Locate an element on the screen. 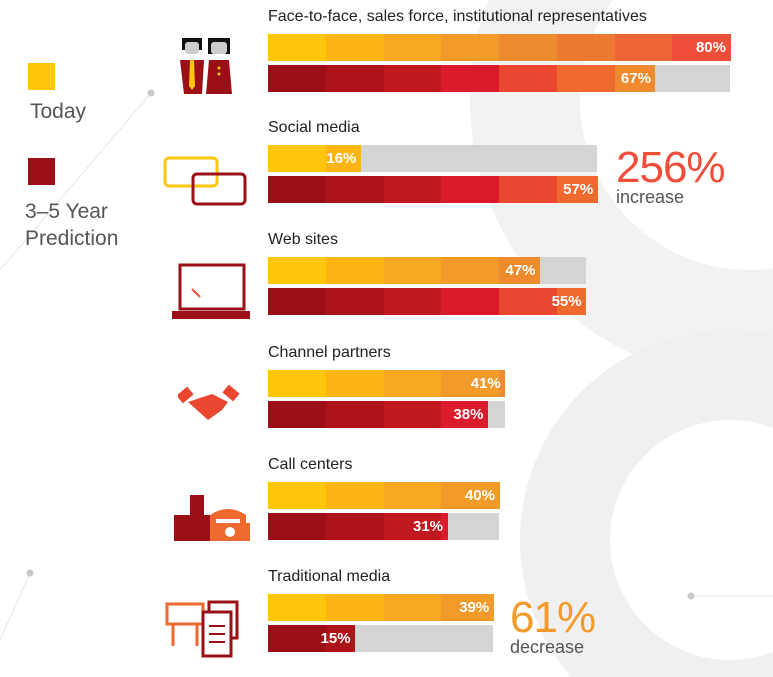  today-bar-track: 47% is located at coordinates (427, 270).